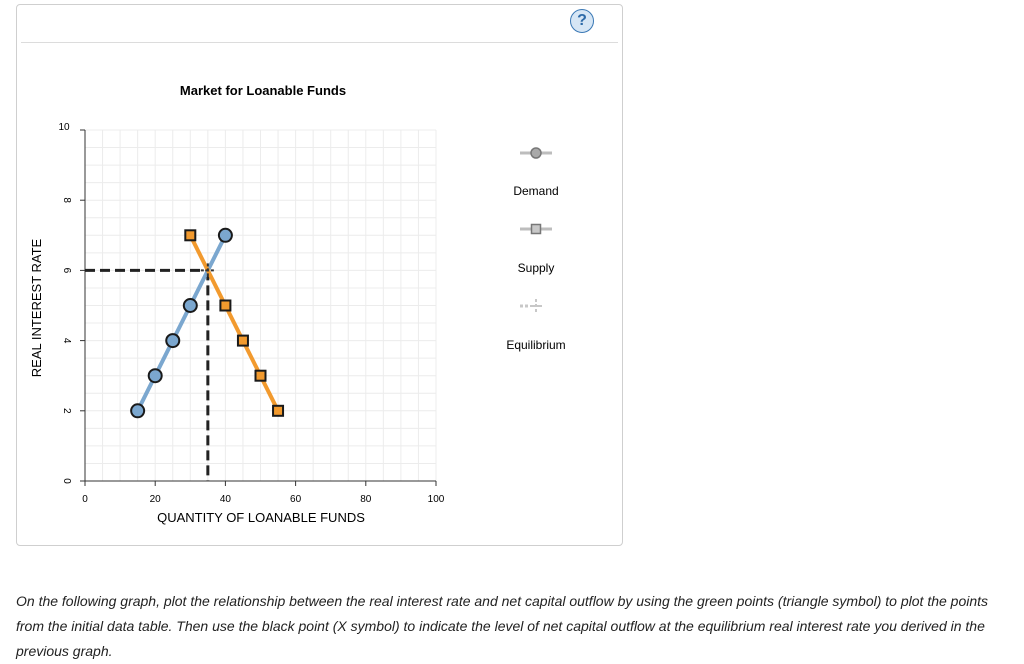  Describe the element at coordinates (66, 481) in the screenshot. I see `y-tick-label: 0` at that location.